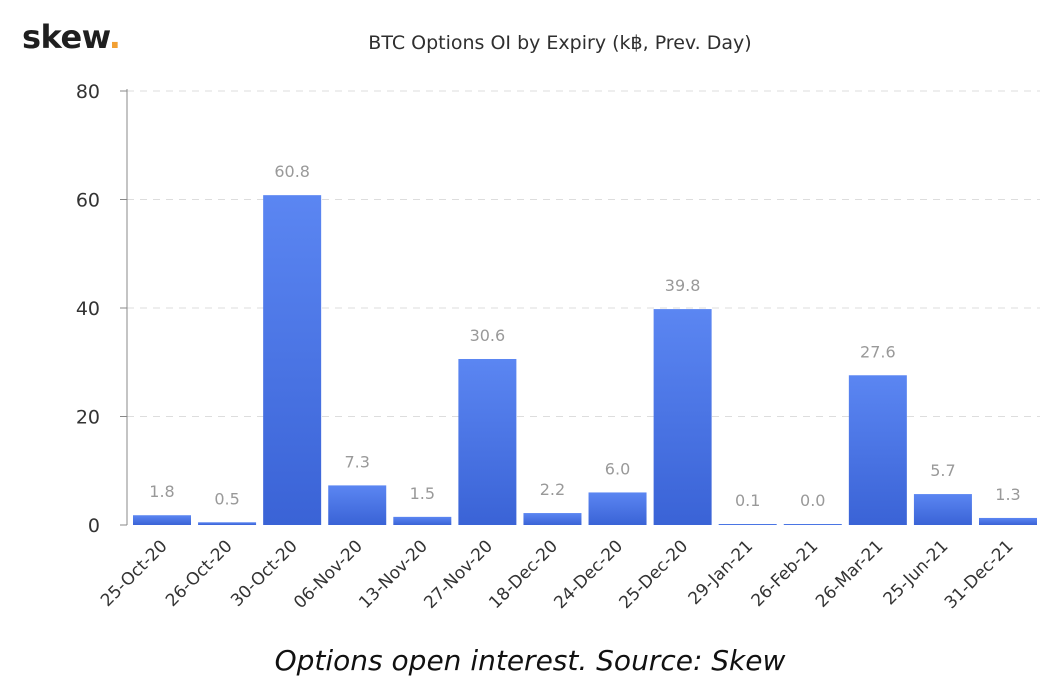 The image size is (1060, 696). Describe the element at coordinates (683, 285) in the screenshot. I see `value-label: 39.8` at that location.